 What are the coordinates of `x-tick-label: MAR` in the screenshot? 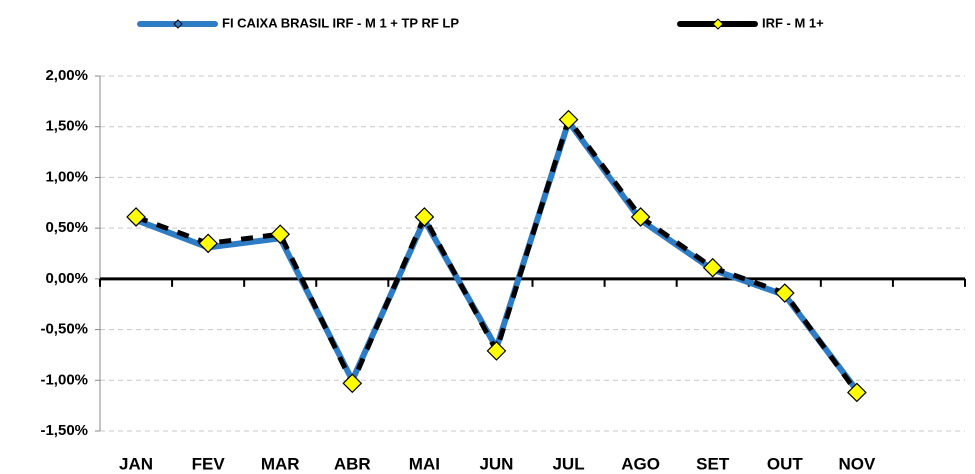 It's located at (280, 463).